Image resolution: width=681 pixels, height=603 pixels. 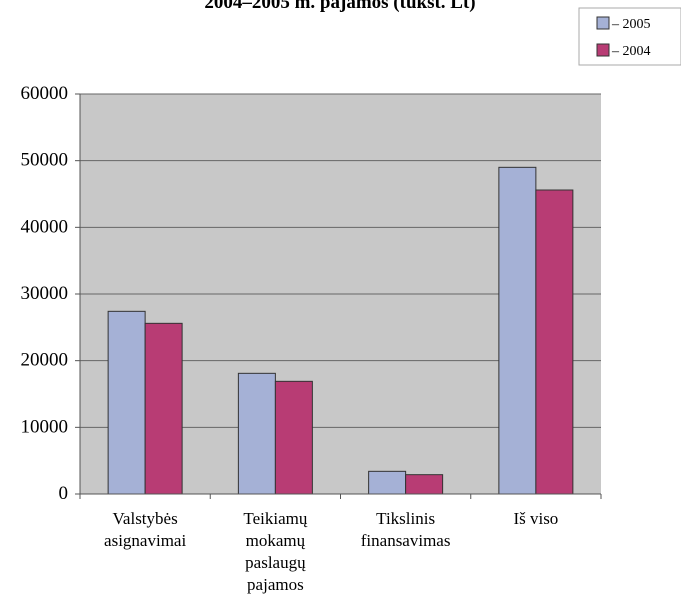 I want to click on x-category-label-line: Iš viso, so click(x=535, y=518).